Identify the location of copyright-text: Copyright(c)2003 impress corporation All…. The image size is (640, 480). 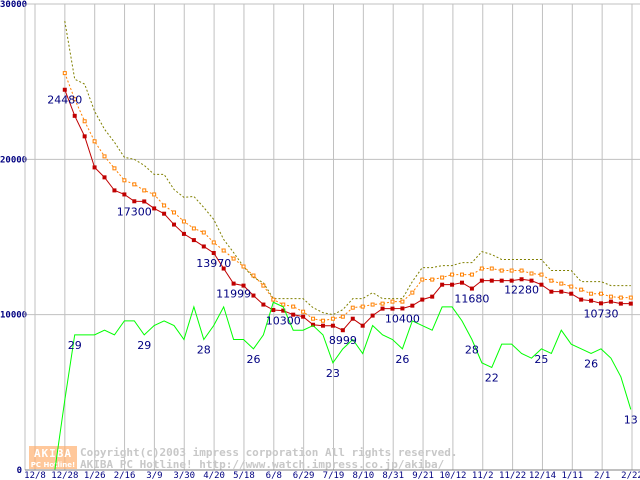
(269, 452).